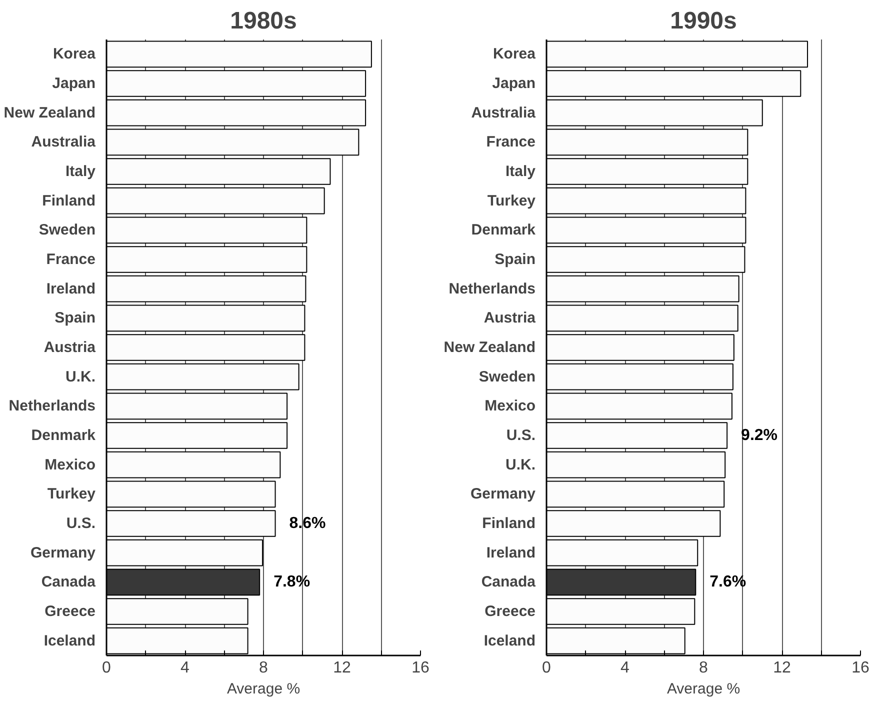 The image size is (884, 712). I want to click on chart-title: 1990s, so click(703, 21).